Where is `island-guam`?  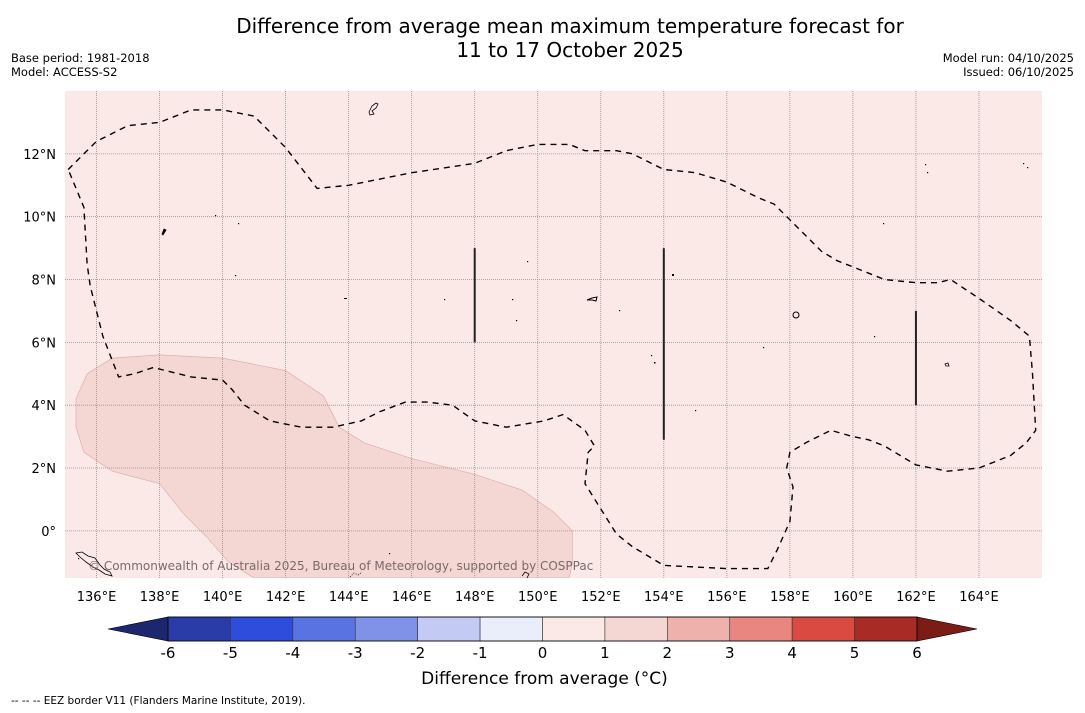
island-guam is located at coordinates (373, 109).